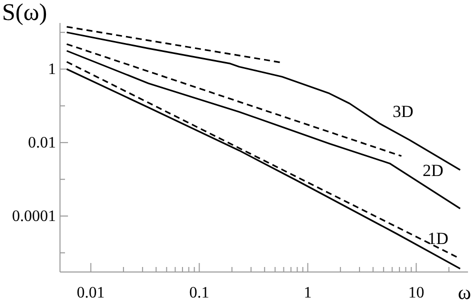 The height and width of the screenshot is (302, 474). I want to click on x-tick-label: 1, so click(308, 293).